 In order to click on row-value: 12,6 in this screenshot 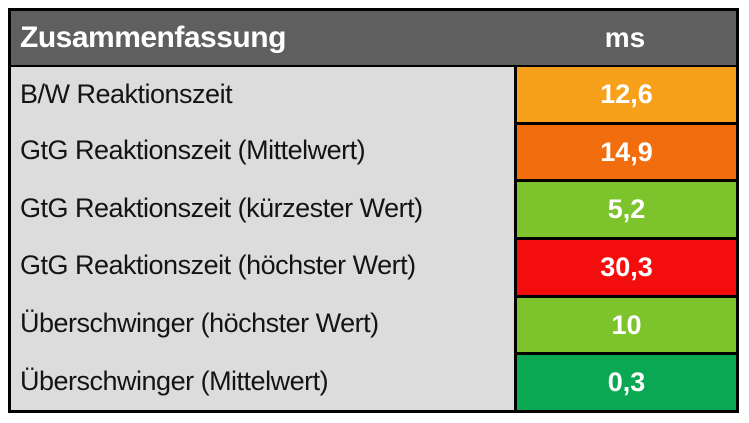, I will do `click(625, 94)`.